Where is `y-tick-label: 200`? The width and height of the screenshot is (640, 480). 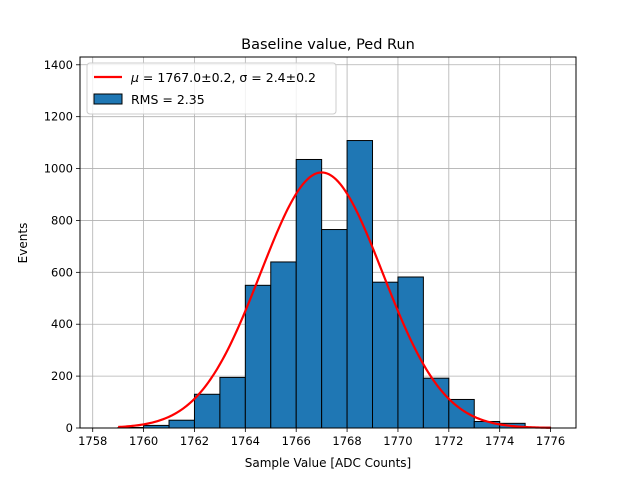 y-tick-label: 200 is located at coordinates (62, 376).